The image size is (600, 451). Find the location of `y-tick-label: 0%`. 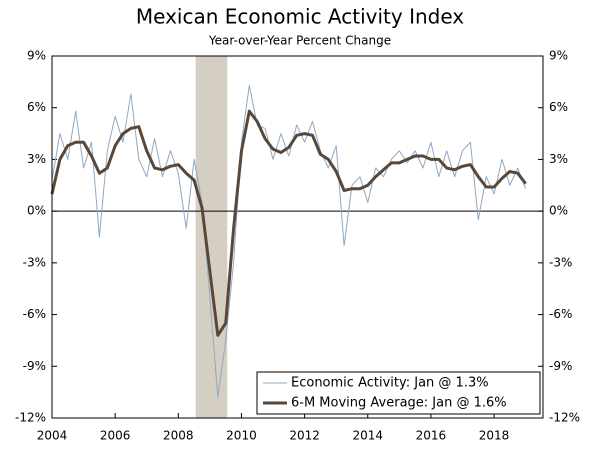

y-tick-label: 0% is located at coordinates (36, 211).